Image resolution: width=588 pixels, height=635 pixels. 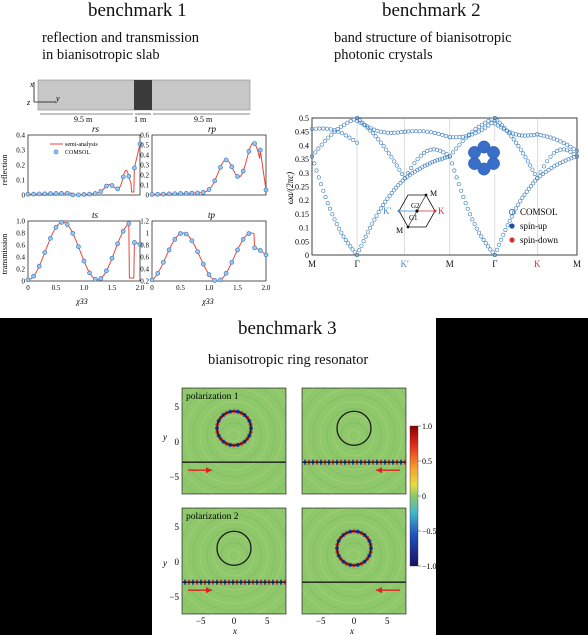 What do you see at coordinates (143, 95) in the screenshot?
I see `slab-bianisotropic` at bounding box center [143, 95].